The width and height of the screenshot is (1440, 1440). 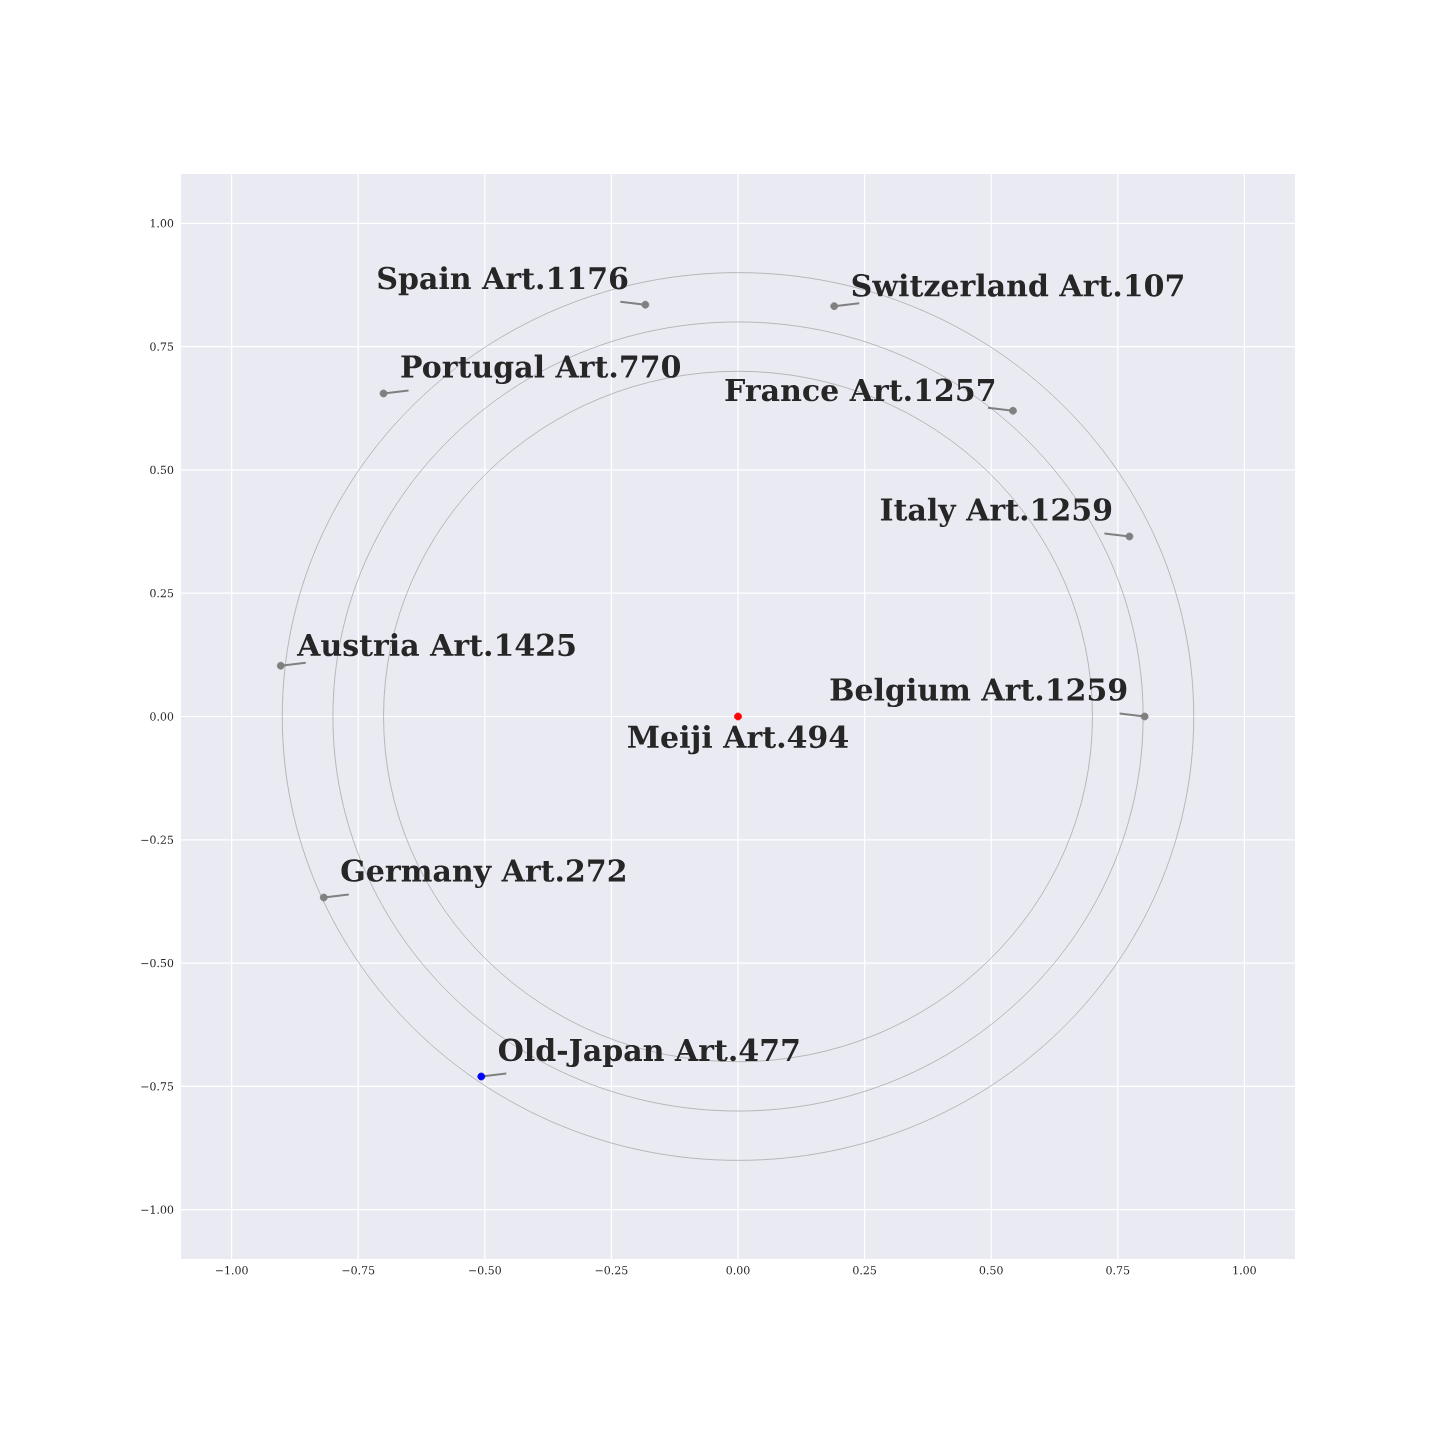 I want to click on x-tick-label: 0.75, so click(x=1118, y=1270).